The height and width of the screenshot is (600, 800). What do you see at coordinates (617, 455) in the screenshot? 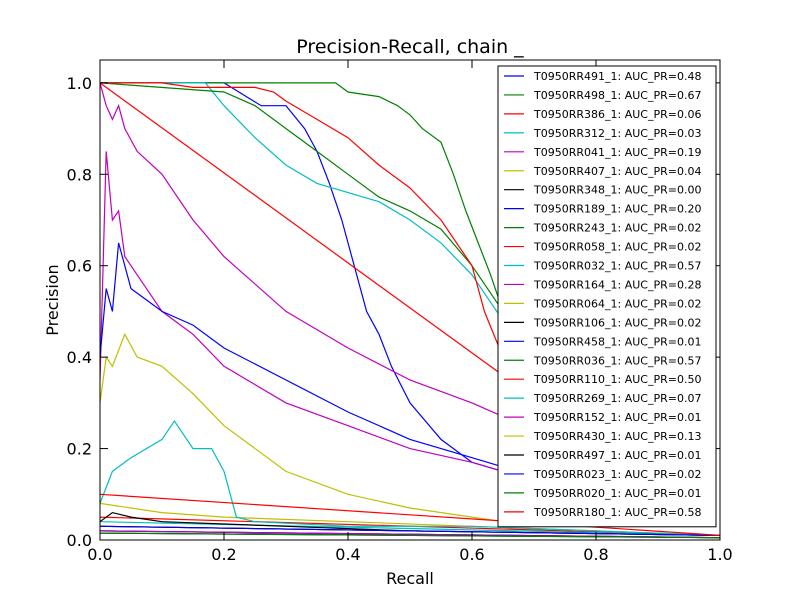
I see `legend-entry: T0950RR497_1: AUC_PR=0.01` at bounding box center [617, 455].